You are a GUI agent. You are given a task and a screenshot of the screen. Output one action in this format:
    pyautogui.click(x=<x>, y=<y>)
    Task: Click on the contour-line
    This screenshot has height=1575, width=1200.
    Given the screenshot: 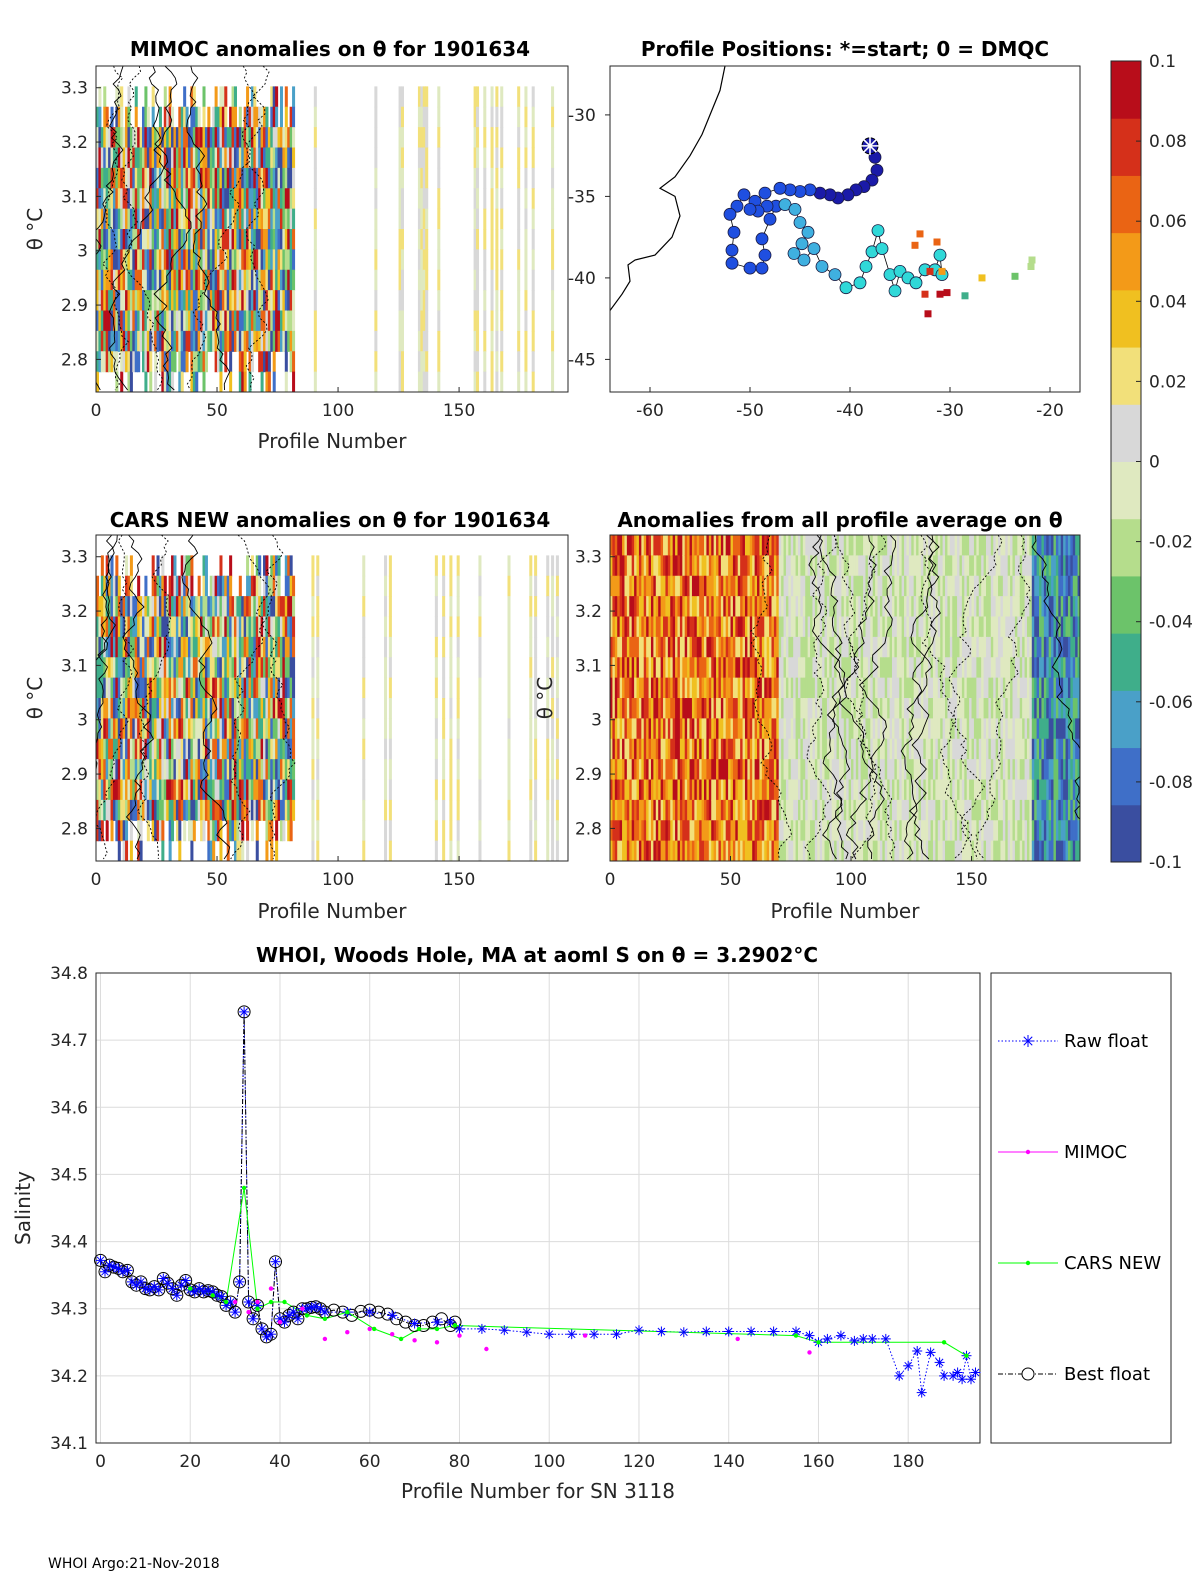 What is the action you would take?
    pyautogui.click(x=266, y=697)
    